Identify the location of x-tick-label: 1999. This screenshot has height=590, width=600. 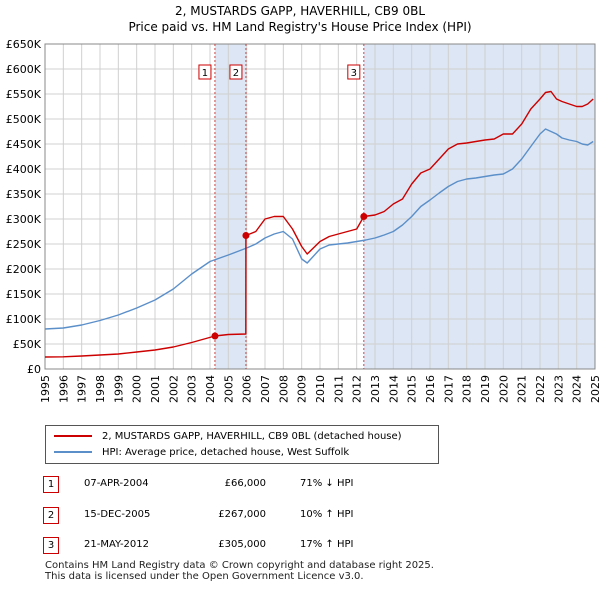
(118, 389).